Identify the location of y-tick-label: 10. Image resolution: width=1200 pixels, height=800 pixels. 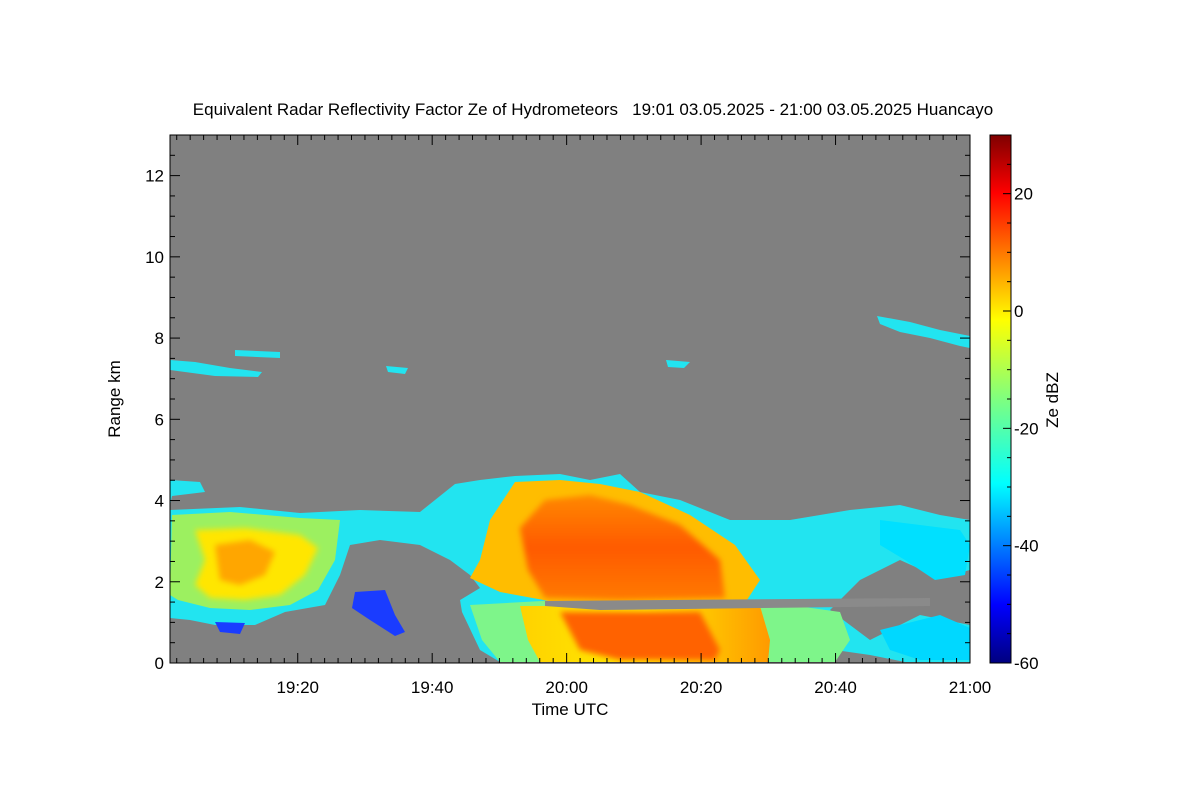
(154, 257).